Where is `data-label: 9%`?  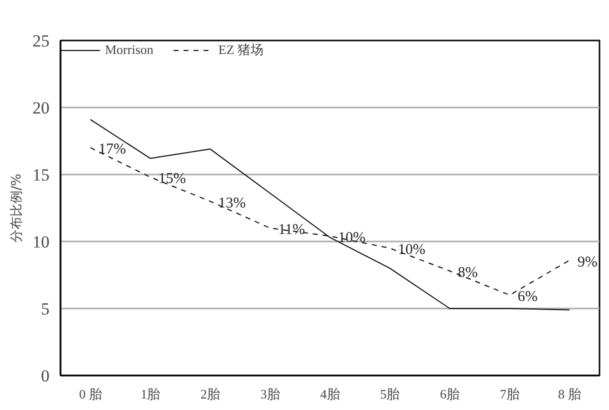
data-label: 9% is located at coordinates (588, 262).